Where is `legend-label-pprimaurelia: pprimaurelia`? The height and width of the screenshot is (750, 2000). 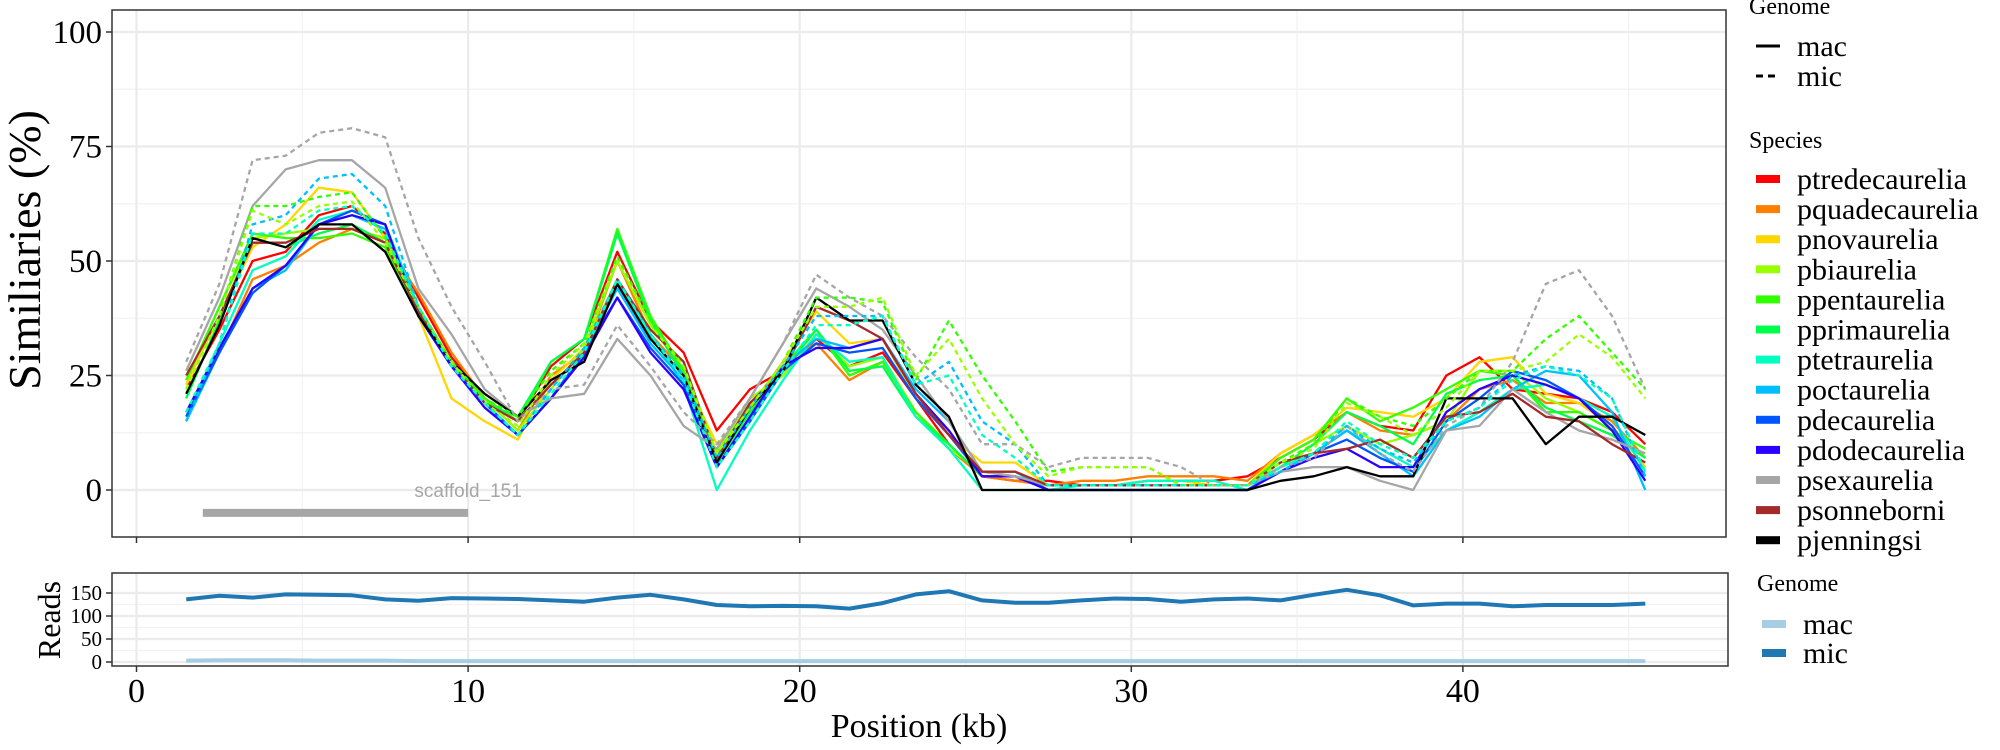
legend-label-pprimaurelia: pprimaurelia is located at coordinates (1873, 330).